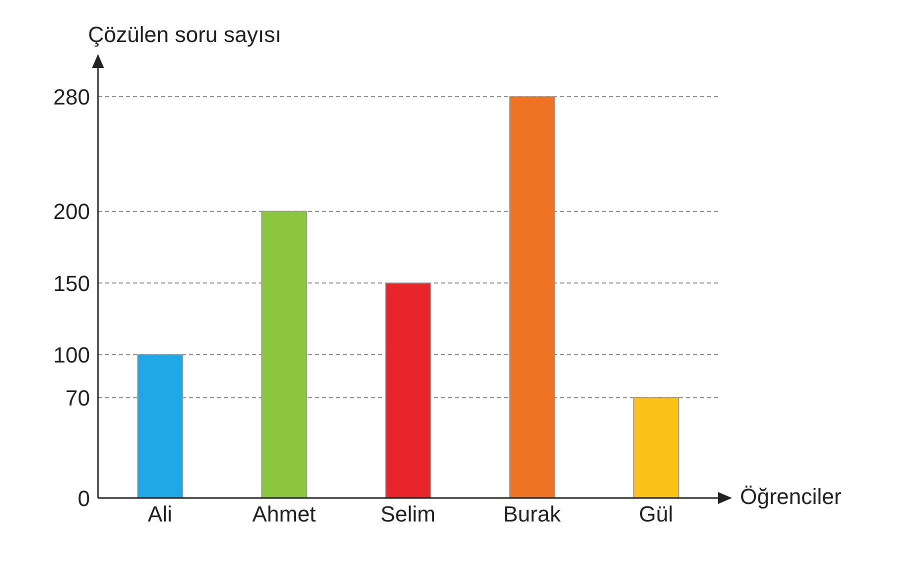 This screenshot has height=564, width=906. Describe the element at coordinates (160, 514) in the screenshot. I see `x-tick-label: Ali` at that location.